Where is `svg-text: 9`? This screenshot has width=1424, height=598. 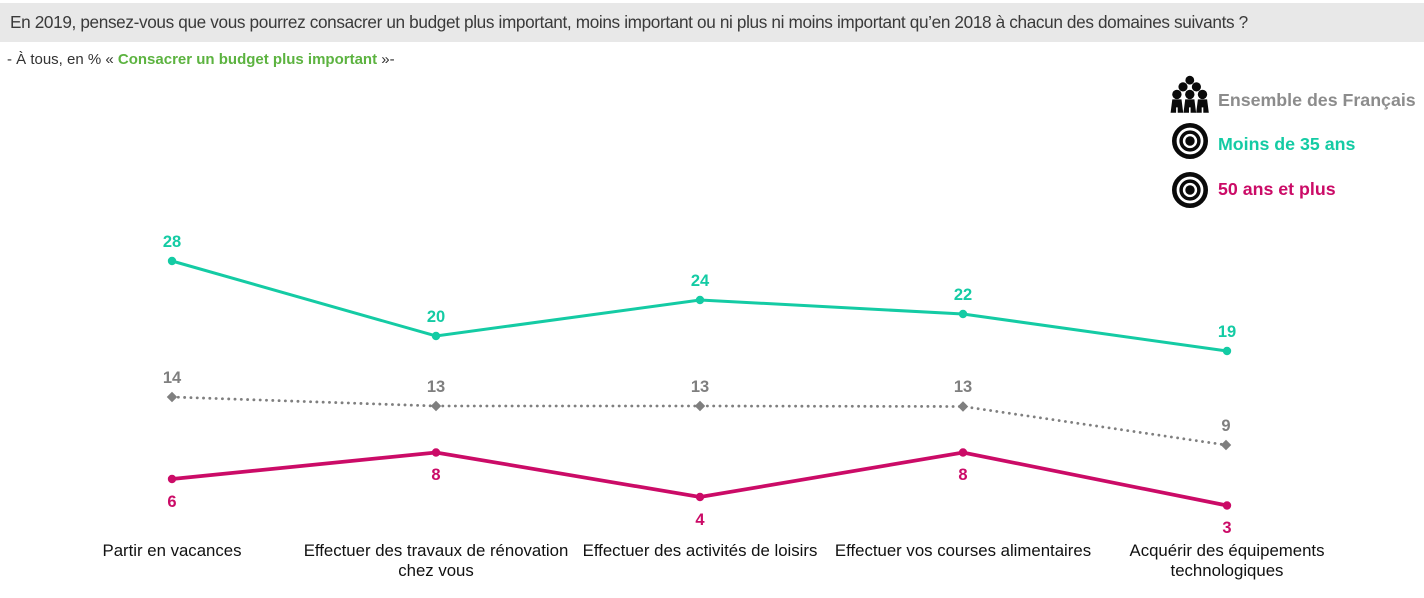 svg-text: 9 is located at coordinates (1225, 426).